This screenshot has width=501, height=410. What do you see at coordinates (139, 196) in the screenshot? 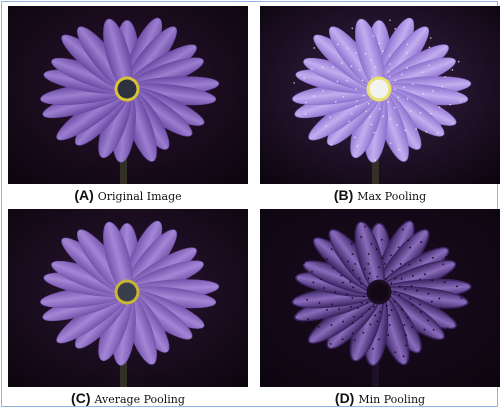
I see `caption-label: Original Image` at bounding box center [139, 196].